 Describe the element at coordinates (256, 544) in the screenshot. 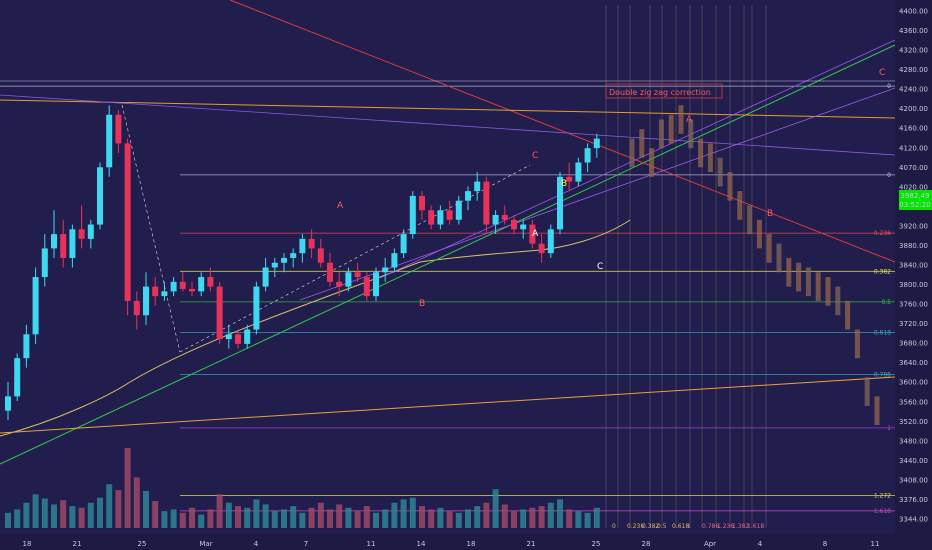

I see `time-tick-label: 4` at that location.